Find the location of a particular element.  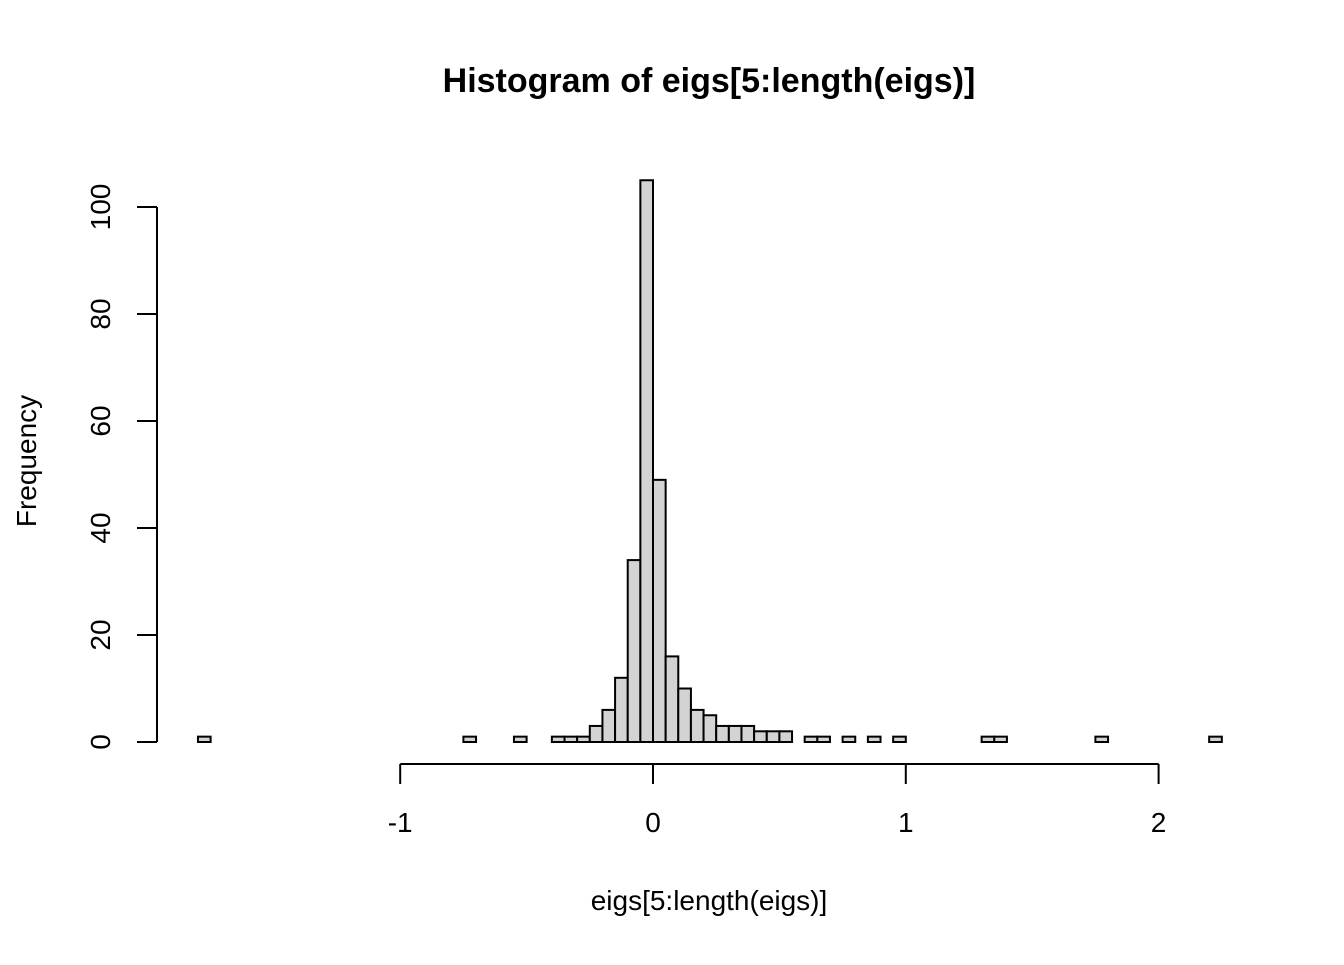

y-tick-label: 0 is located at coordinates (100, 742).